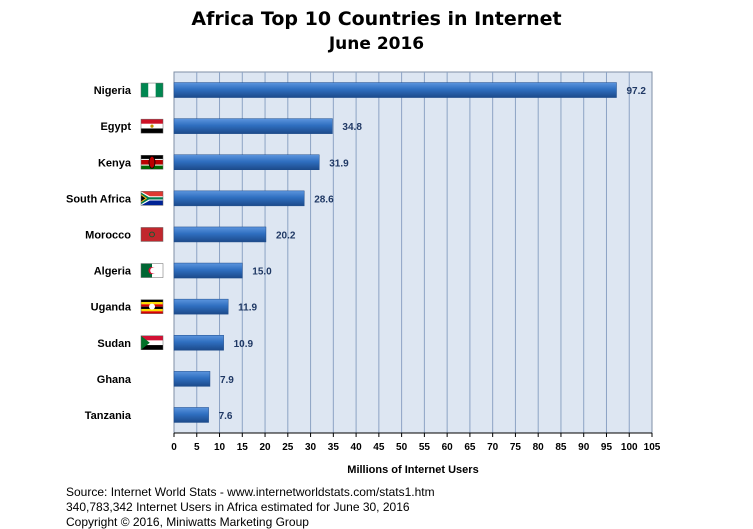  Describe the element at coordinates (357, 447) in the screenshot. I see `x-tick-label: 40` at that location.